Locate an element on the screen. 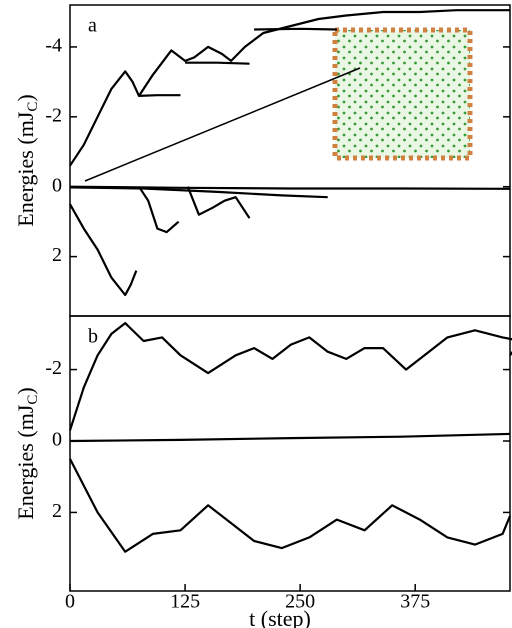  x-tick-label: 250 is located at coordinates (300, 602).